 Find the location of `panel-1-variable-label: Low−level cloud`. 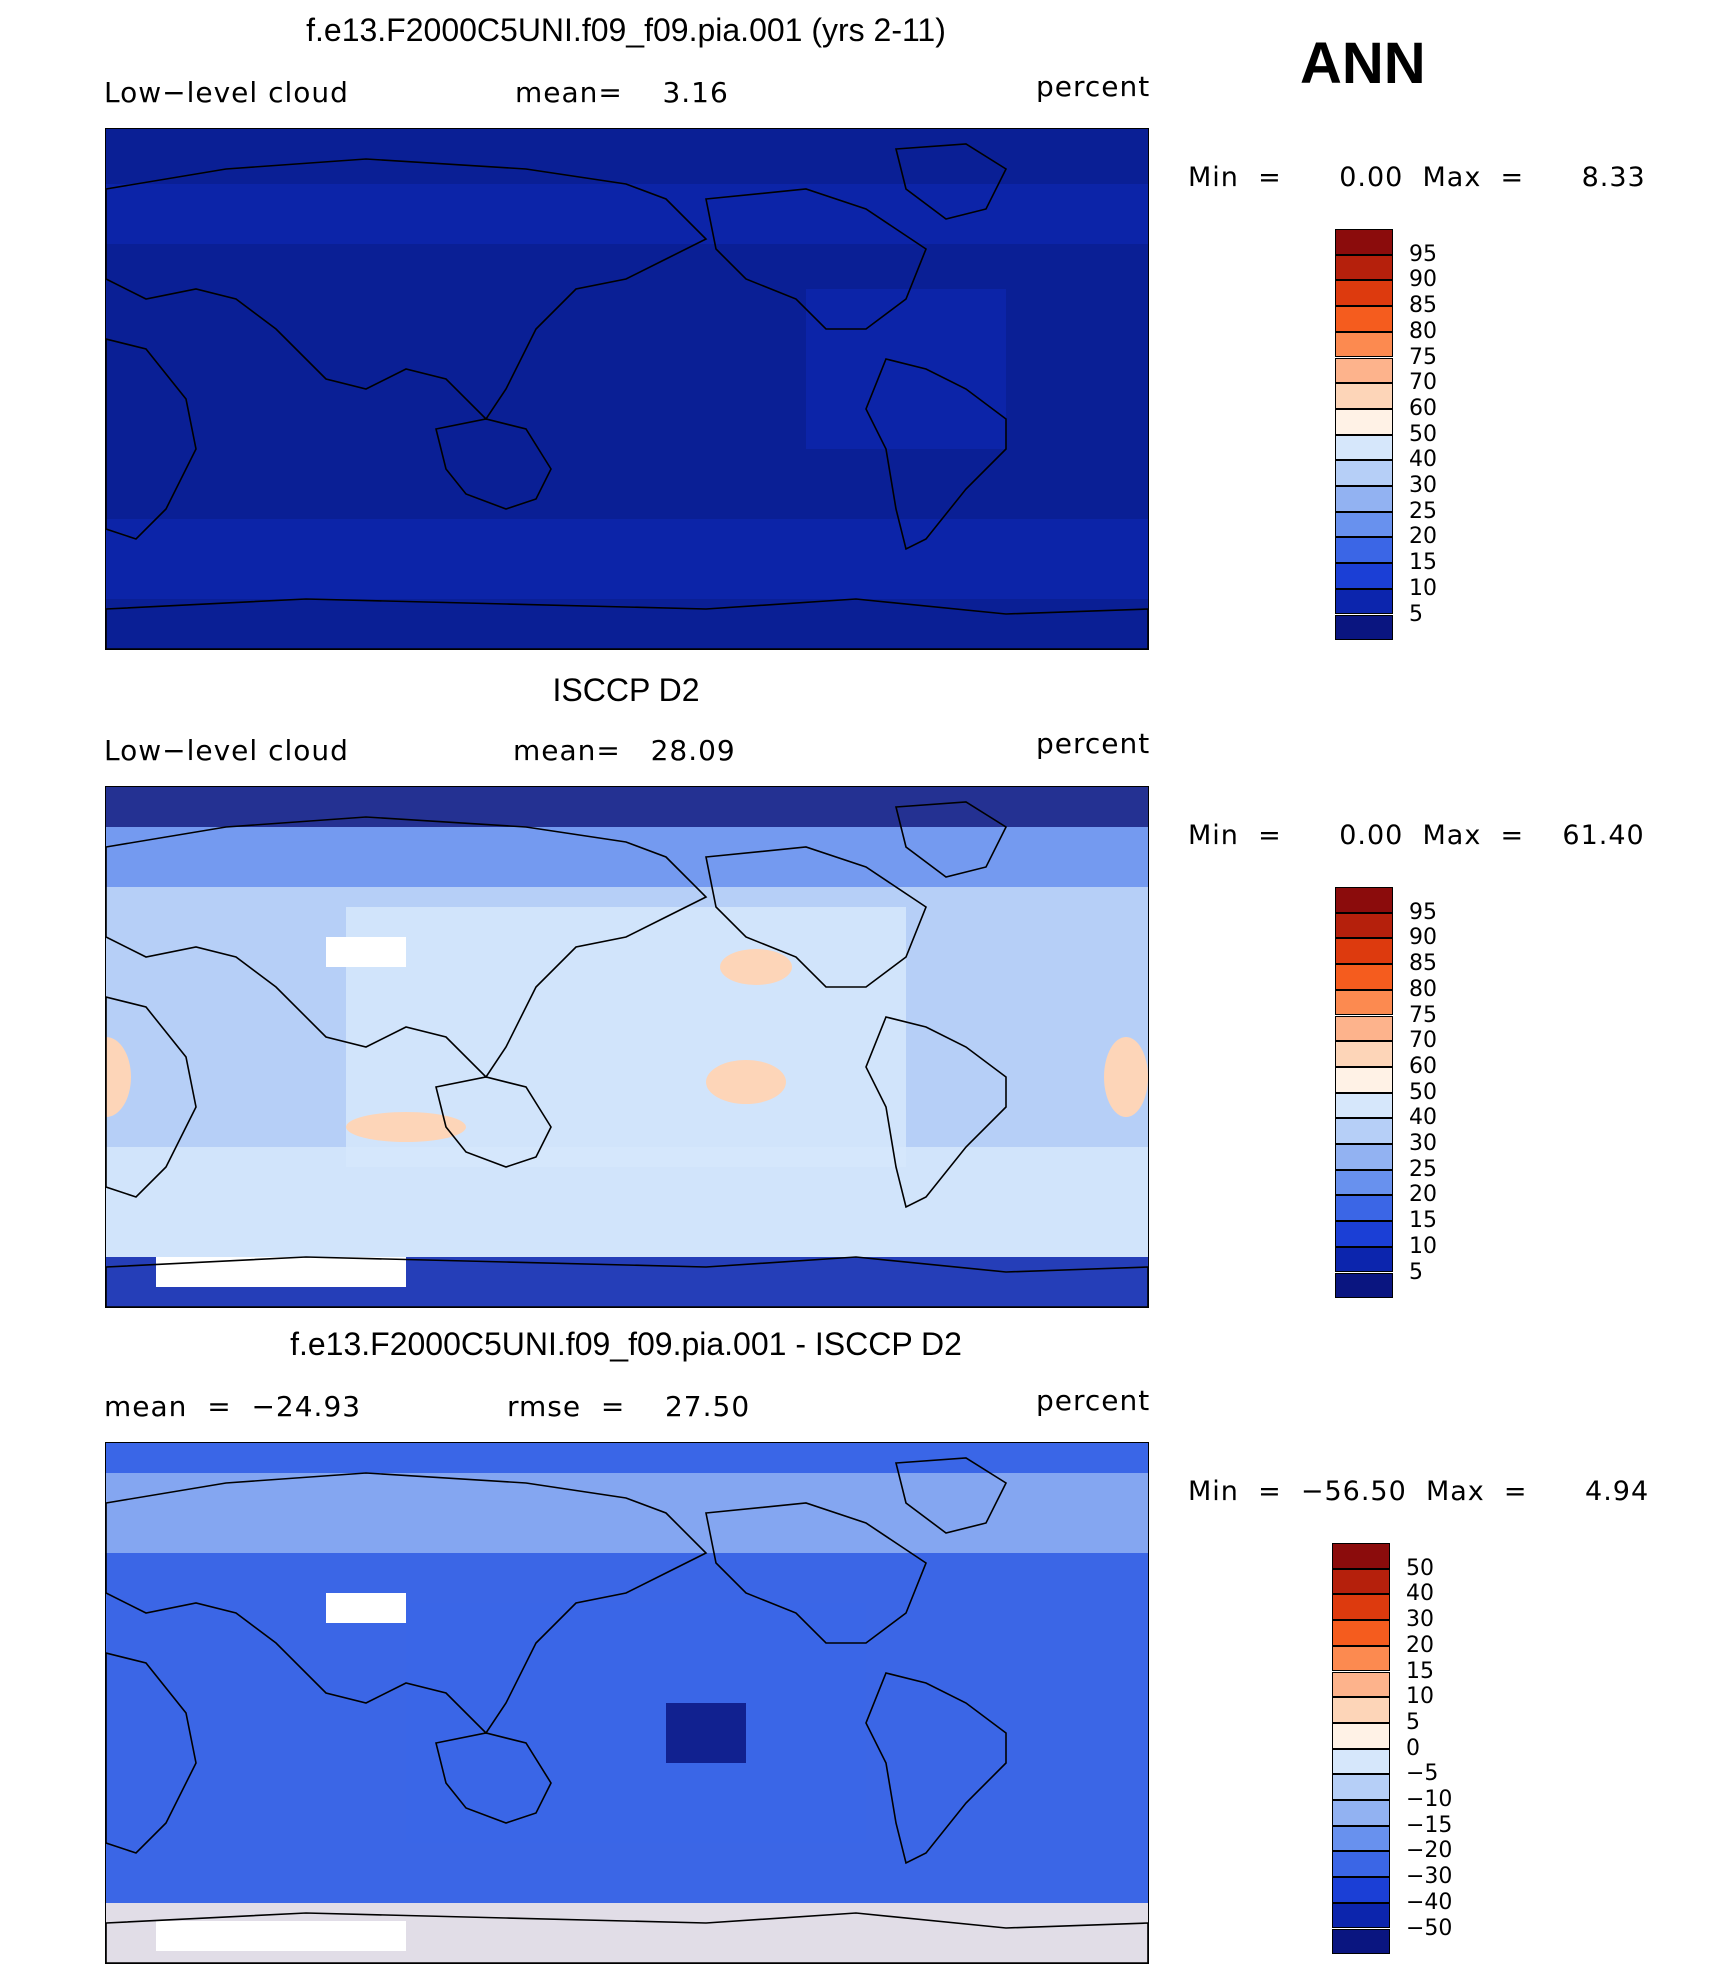

panel-1-variable-label: Low−level cloud is located at coordinates (226, 92).